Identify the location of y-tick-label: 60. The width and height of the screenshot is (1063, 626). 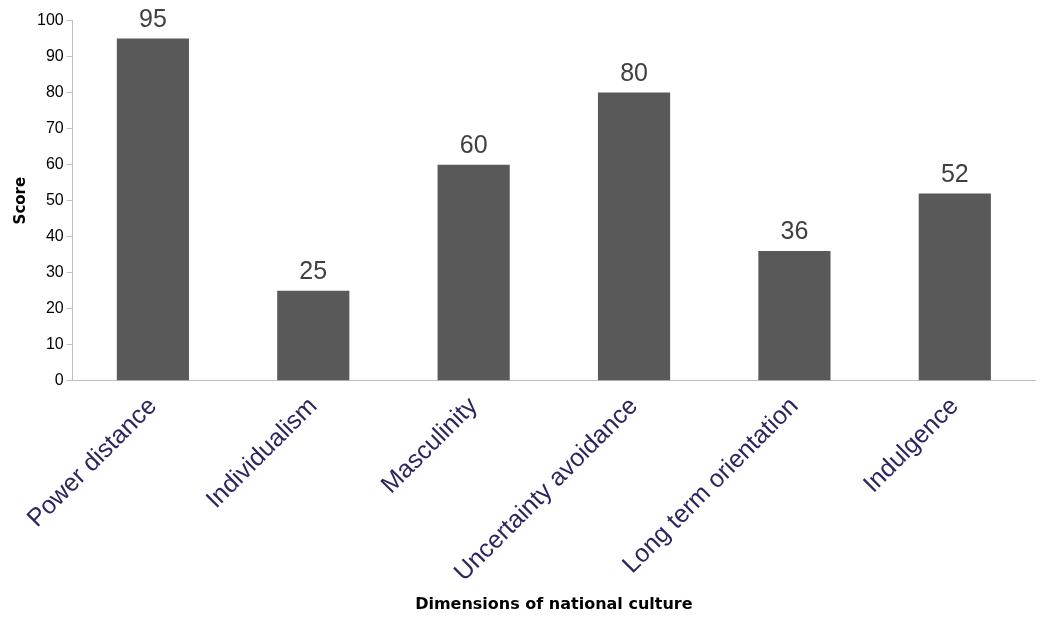
(54, 164).